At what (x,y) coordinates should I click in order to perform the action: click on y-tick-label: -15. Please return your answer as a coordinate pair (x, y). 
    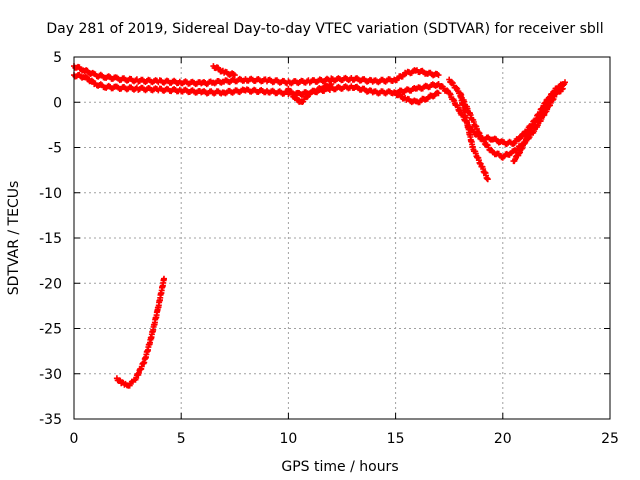
    Looking at the image, I should click on (50, 239).